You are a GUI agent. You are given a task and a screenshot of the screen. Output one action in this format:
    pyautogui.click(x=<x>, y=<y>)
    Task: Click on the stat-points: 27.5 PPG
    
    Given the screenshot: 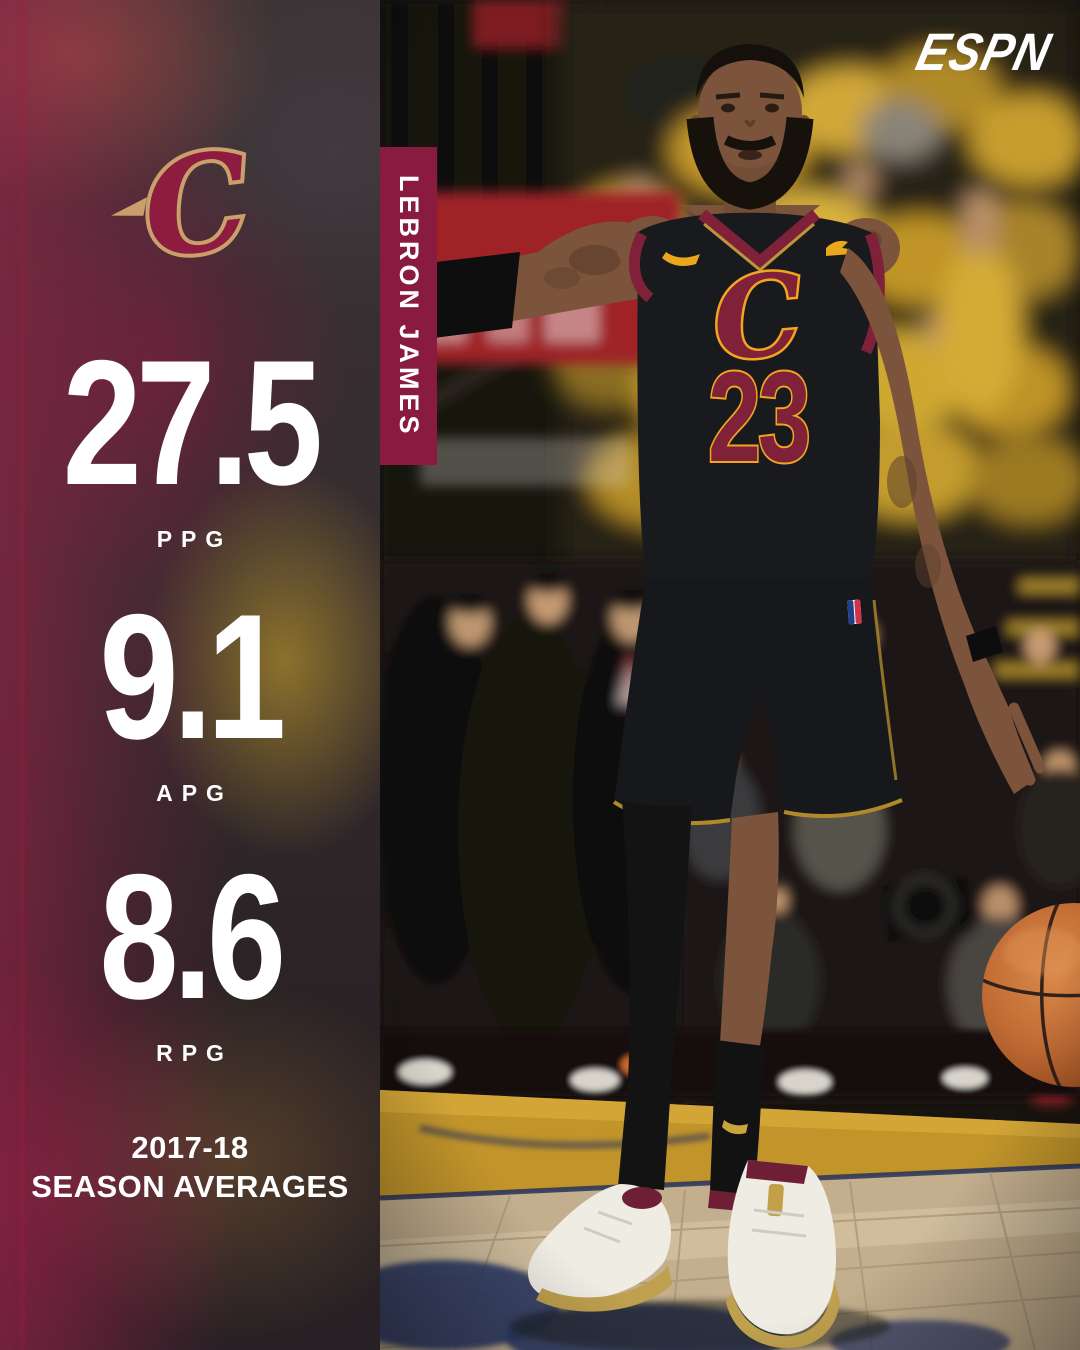 What is the action you would take?
    pyautogui.click(x=190, y=438)
    